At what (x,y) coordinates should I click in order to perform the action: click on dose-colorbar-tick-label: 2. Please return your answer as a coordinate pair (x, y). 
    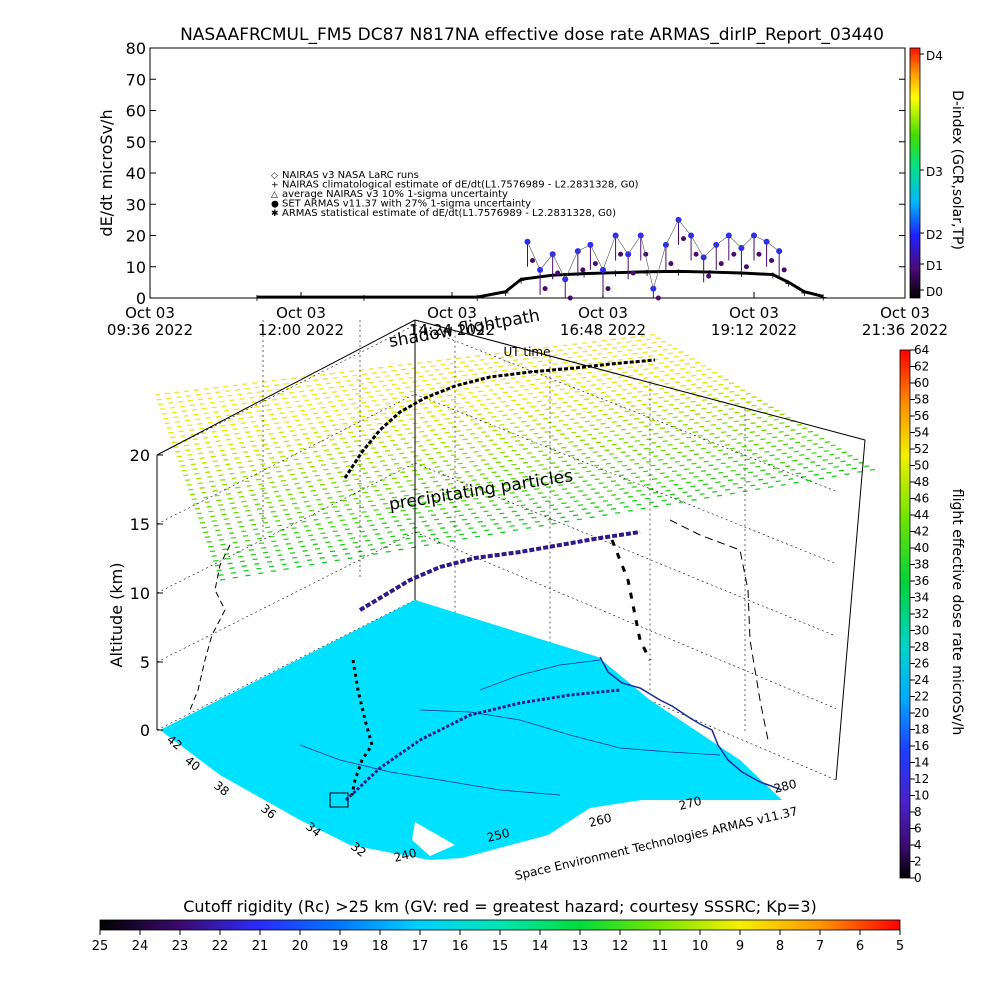
    Looking at the image, I should click on (918, 862).